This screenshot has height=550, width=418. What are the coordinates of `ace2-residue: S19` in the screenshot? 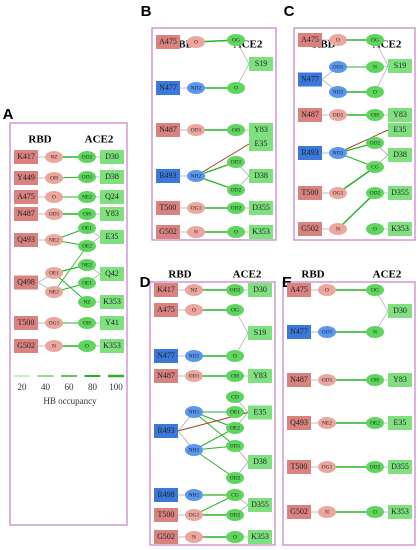 It's located at (400, 65).